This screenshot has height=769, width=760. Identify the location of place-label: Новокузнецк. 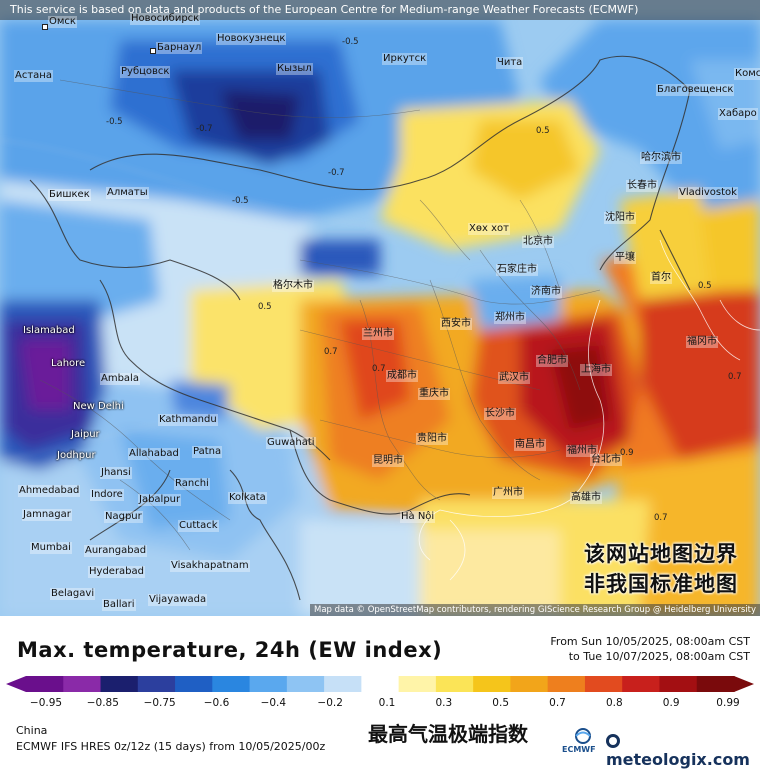
(251, 39).